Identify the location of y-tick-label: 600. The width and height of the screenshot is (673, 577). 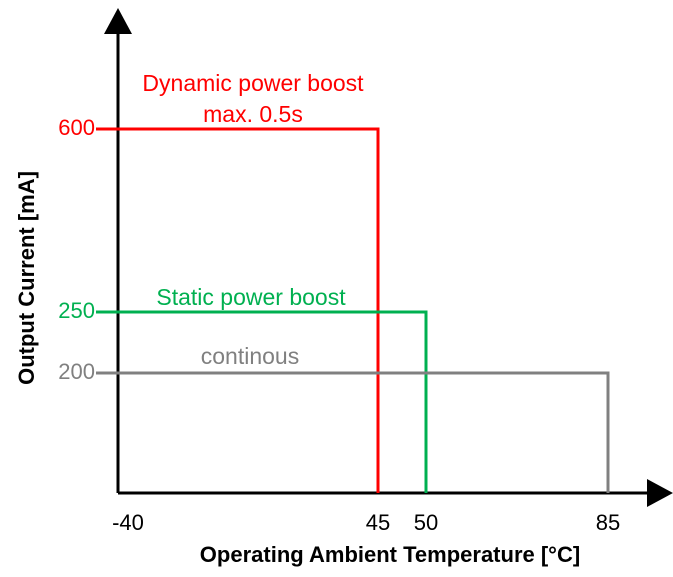
(76, 127).